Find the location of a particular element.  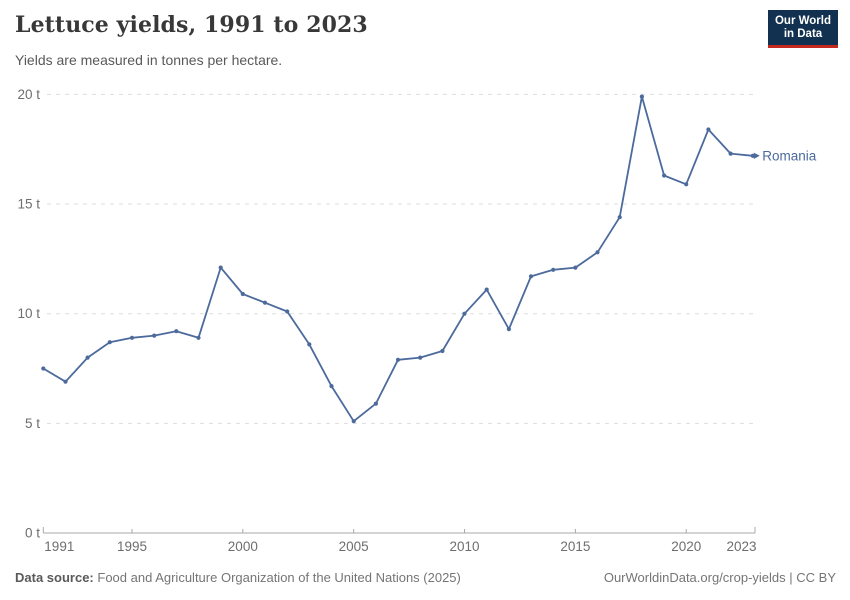

y-tick-label: 20 t is located at coordinates (28, 94).